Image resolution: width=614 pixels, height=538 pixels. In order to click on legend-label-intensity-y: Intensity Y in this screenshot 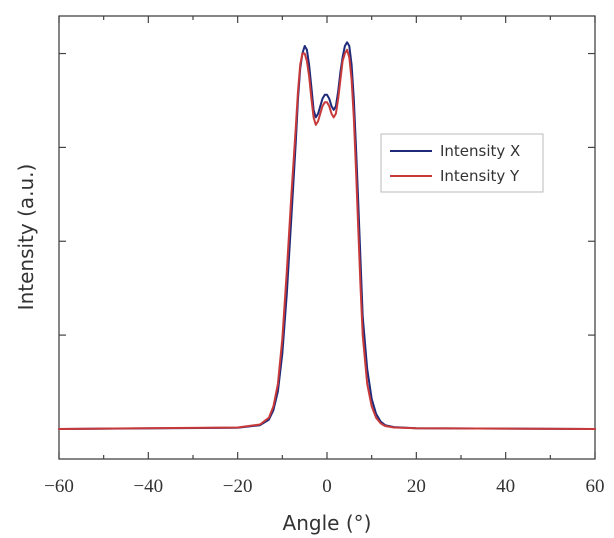, I will do `click(480, 176)`.